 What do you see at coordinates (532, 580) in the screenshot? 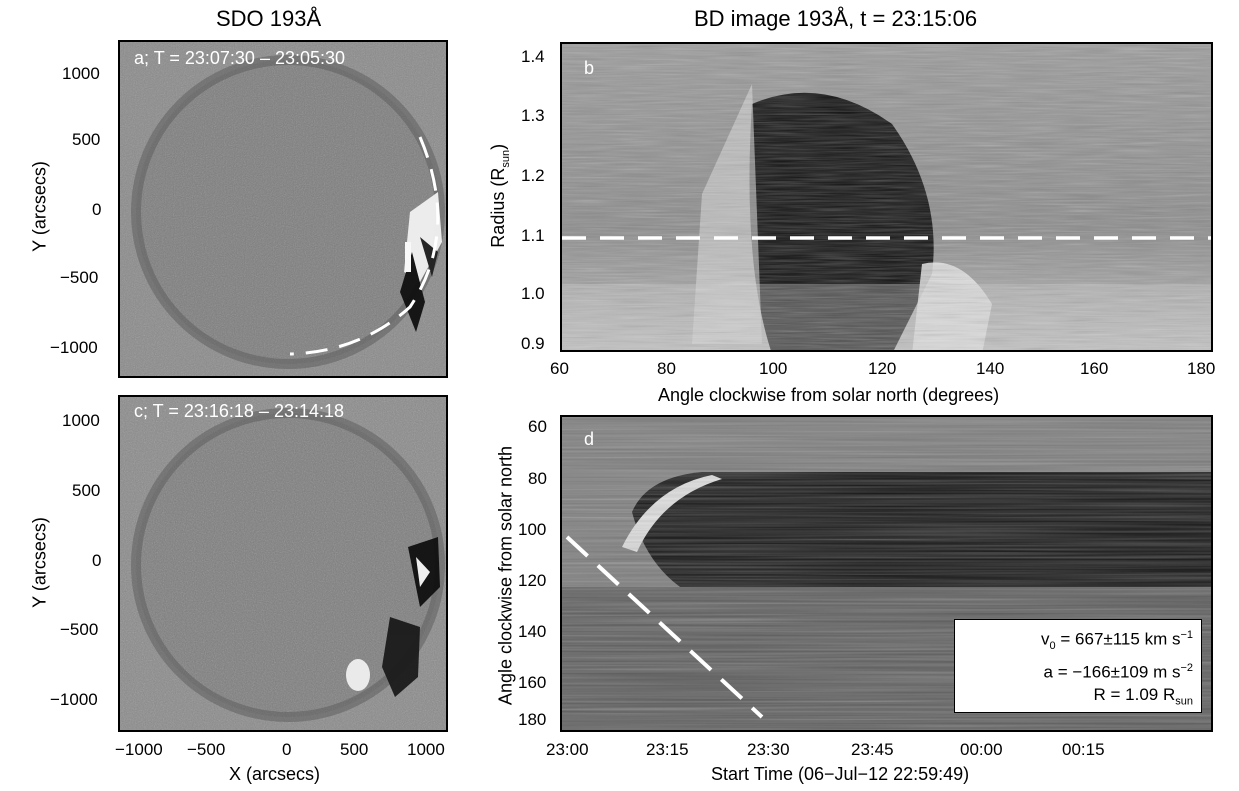
I see `panel-d-ytick: 120` at bounding box center [532, 580].